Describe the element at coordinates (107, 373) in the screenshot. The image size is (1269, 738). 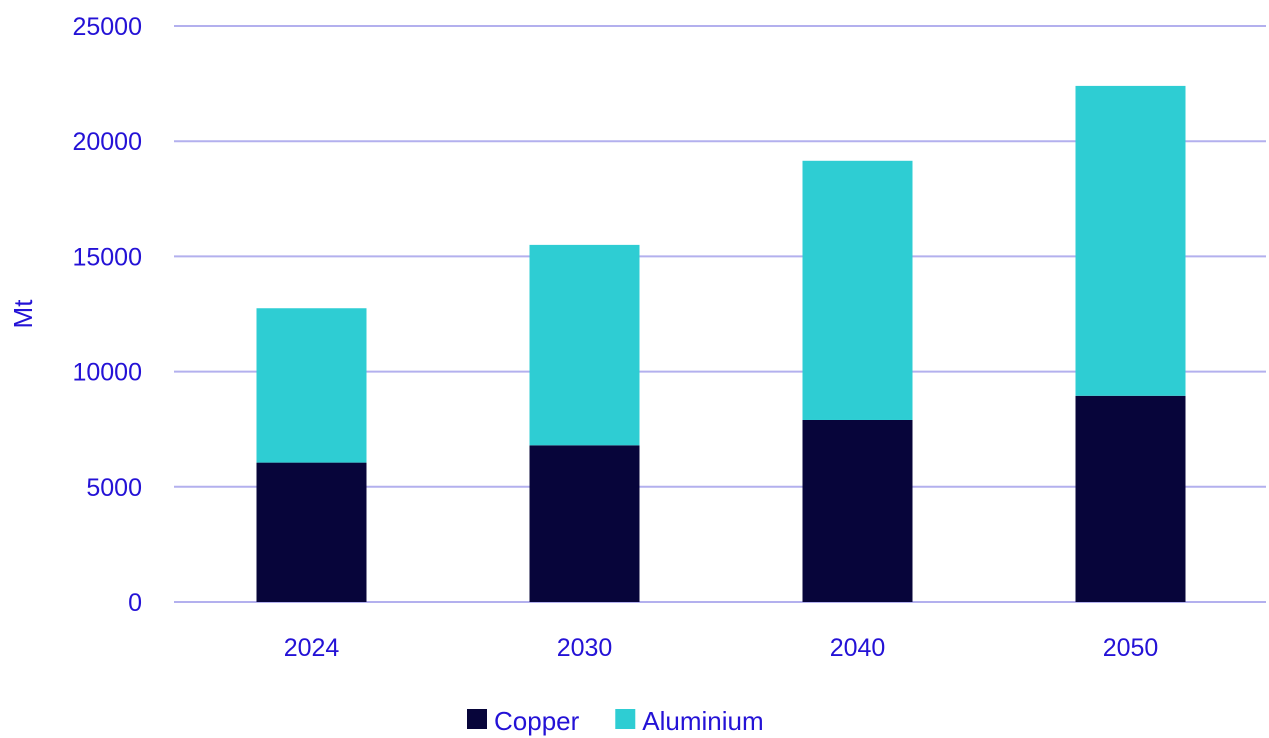
I see `y-tick-label: 10000` at that location.